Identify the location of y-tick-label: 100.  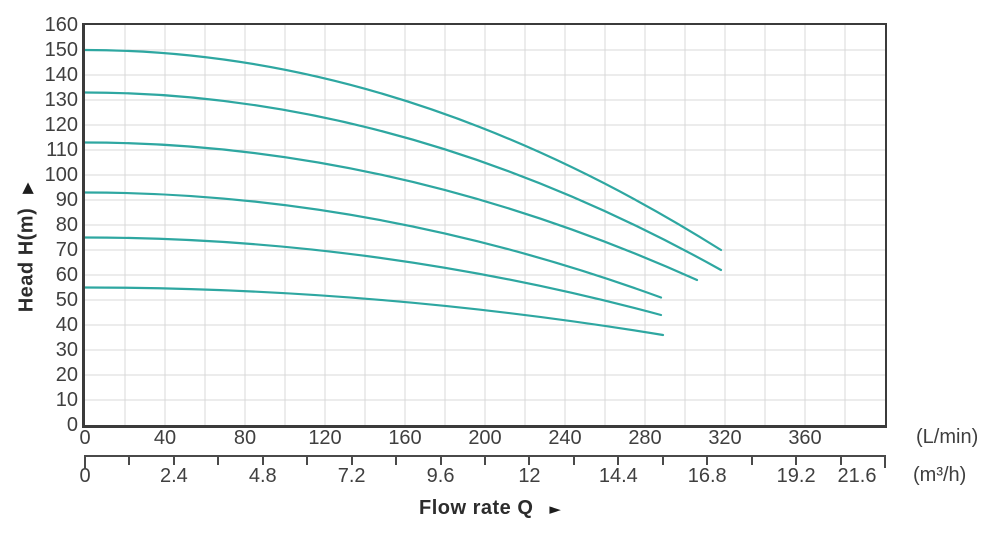
(61, 175).